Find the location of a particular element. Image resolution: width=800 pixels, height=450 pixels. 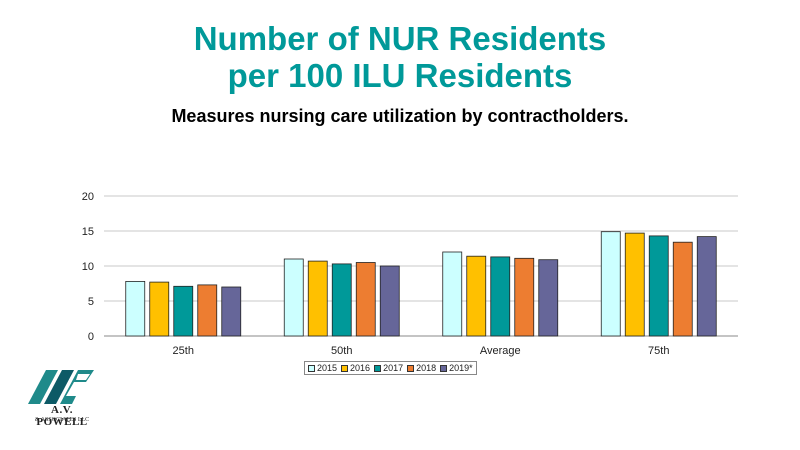

y-tick-label: 20 is located at coordinates (88, 197).